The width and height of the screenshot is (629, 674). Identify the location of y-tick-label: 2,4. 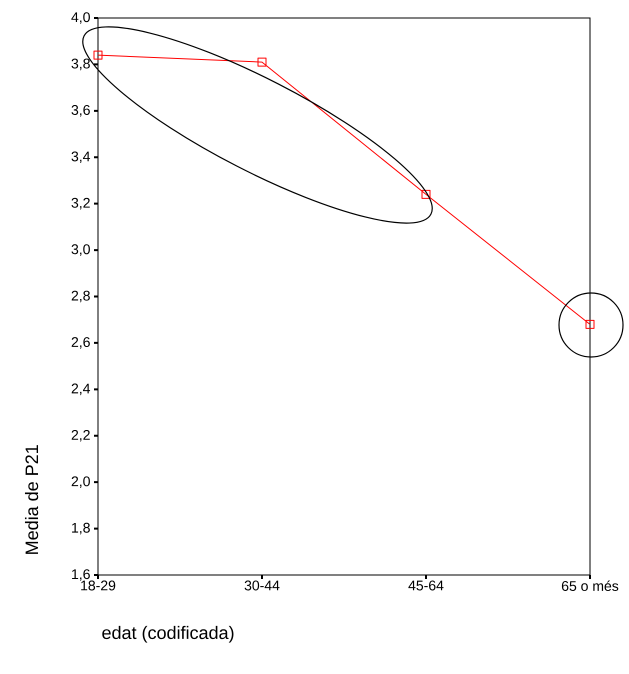
(81, 390).